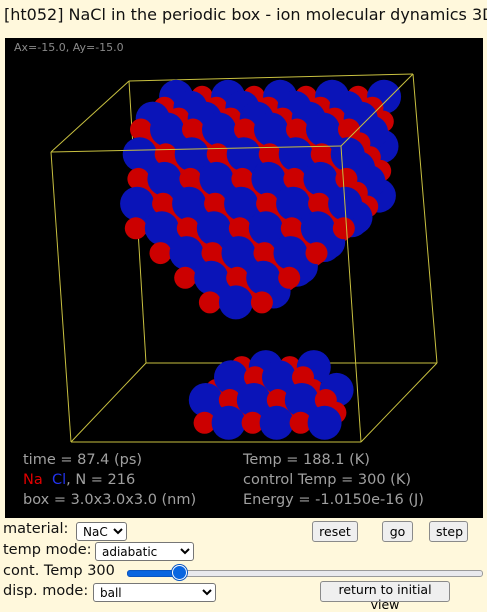  I want to click on cont-temp-caption: cont. Temp, so click(43, 571).